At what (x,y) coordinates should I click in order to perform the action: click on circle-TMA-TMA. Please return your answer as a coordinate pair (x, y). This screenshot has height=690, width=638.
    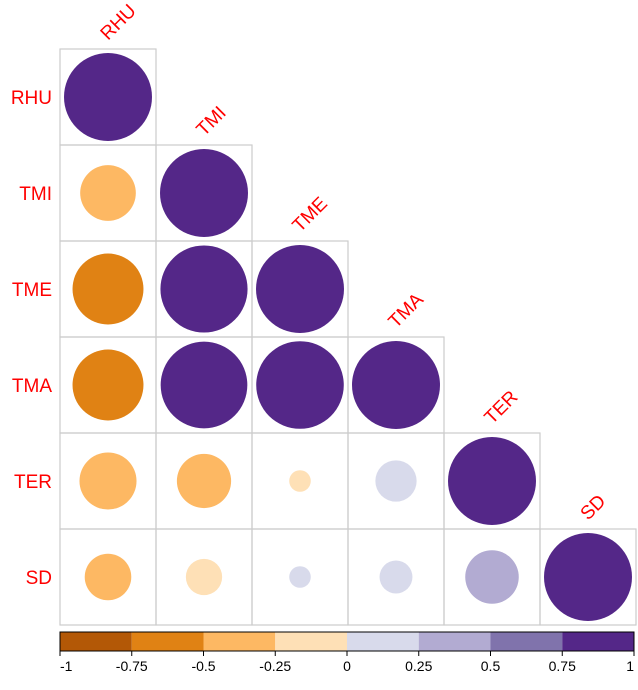
    Looking at the image, I should click on (396, 385).